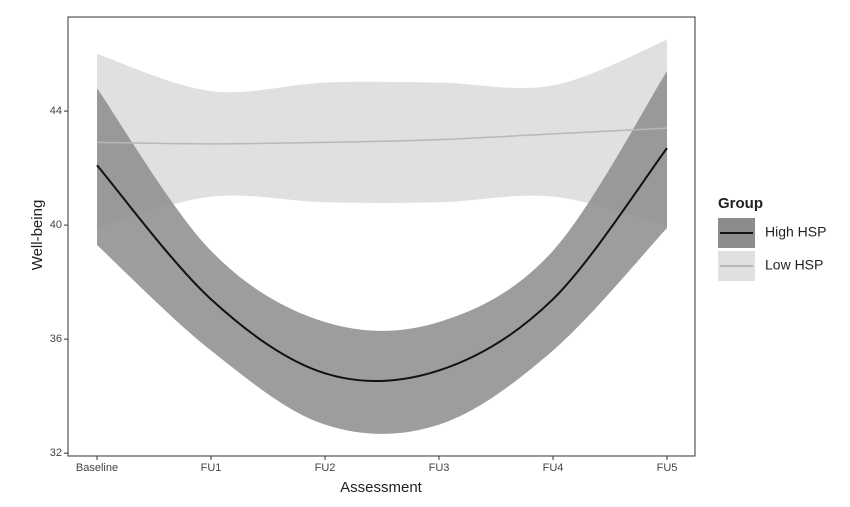 This screenshot has height=507, width=850. Describe the element at coordinates (667, 468) in the screenshot. I see `x-tick-label: FU5` at that location.